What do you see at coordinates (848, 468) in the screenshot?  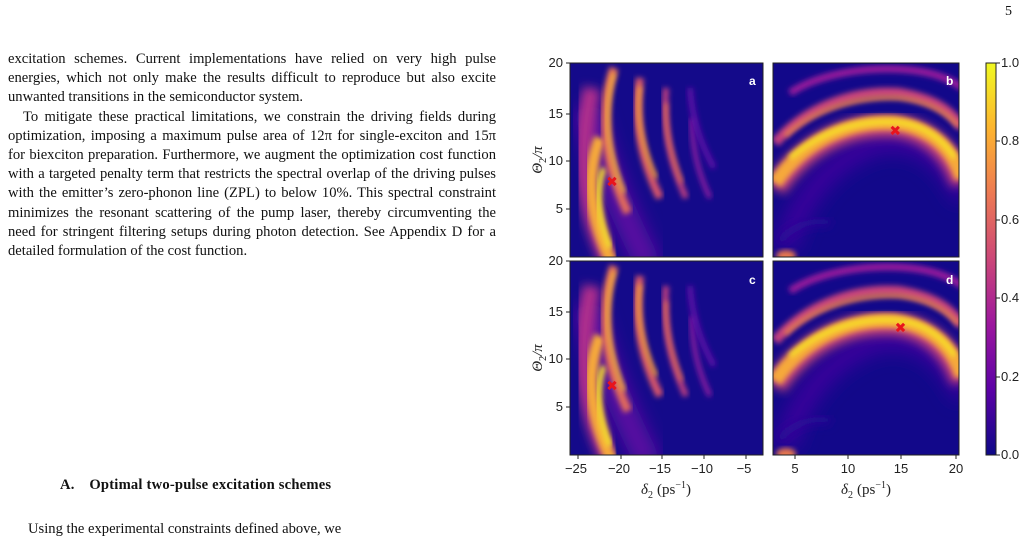 I see `x-tick-label: 10` at bounding box center [848, 468].